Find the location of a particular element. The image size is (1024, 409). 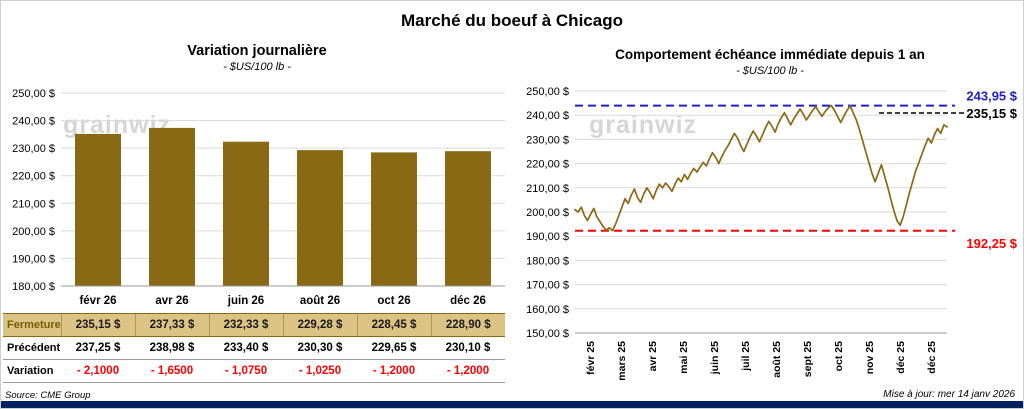

price-cell: 237,33 $ is located at coordinates (171, 325).